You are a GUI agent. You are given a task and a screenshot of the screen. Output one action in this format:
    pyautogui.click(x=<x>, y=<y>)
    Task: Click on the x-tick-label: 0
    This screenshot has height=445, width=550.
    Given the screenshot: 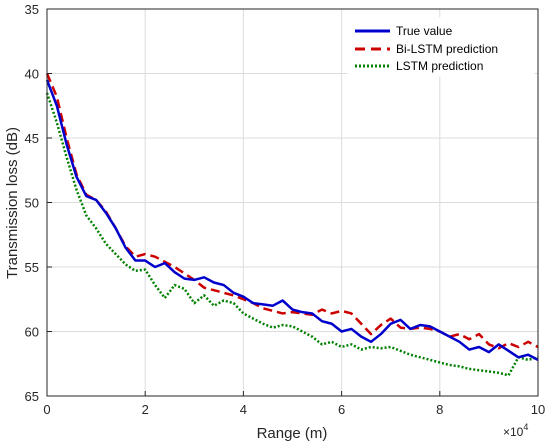 What is the action you would take?
    pyautogui.click(x=46, y=409)
    